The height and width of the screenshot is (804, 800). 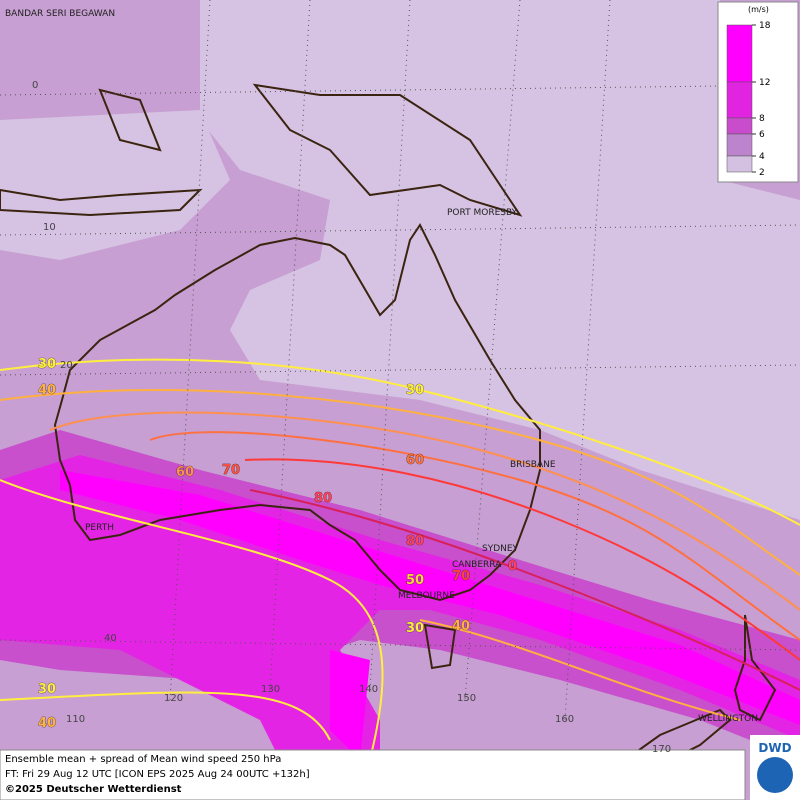 I want to click on city-label: BRISBANE, so click(x=533, y=465).